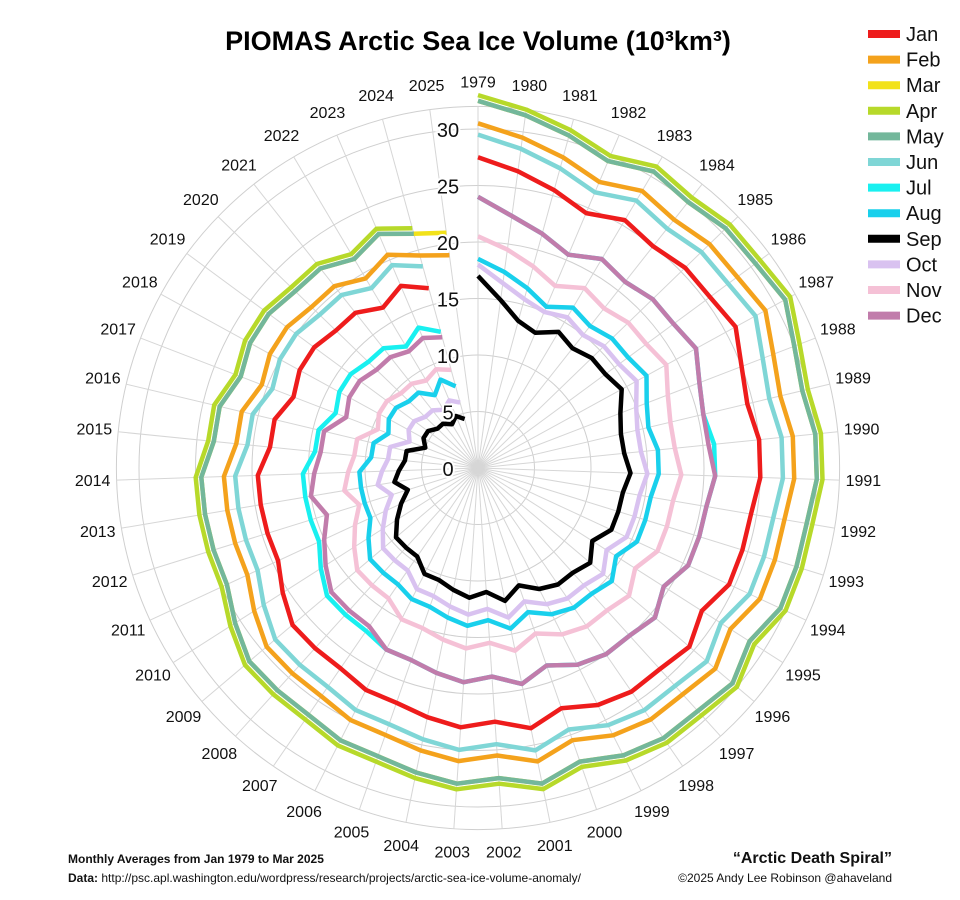  What do you see at coordinates (452, 853) in the screenshot?
I see `year-label: 2003` at bounding box center [452, 853].